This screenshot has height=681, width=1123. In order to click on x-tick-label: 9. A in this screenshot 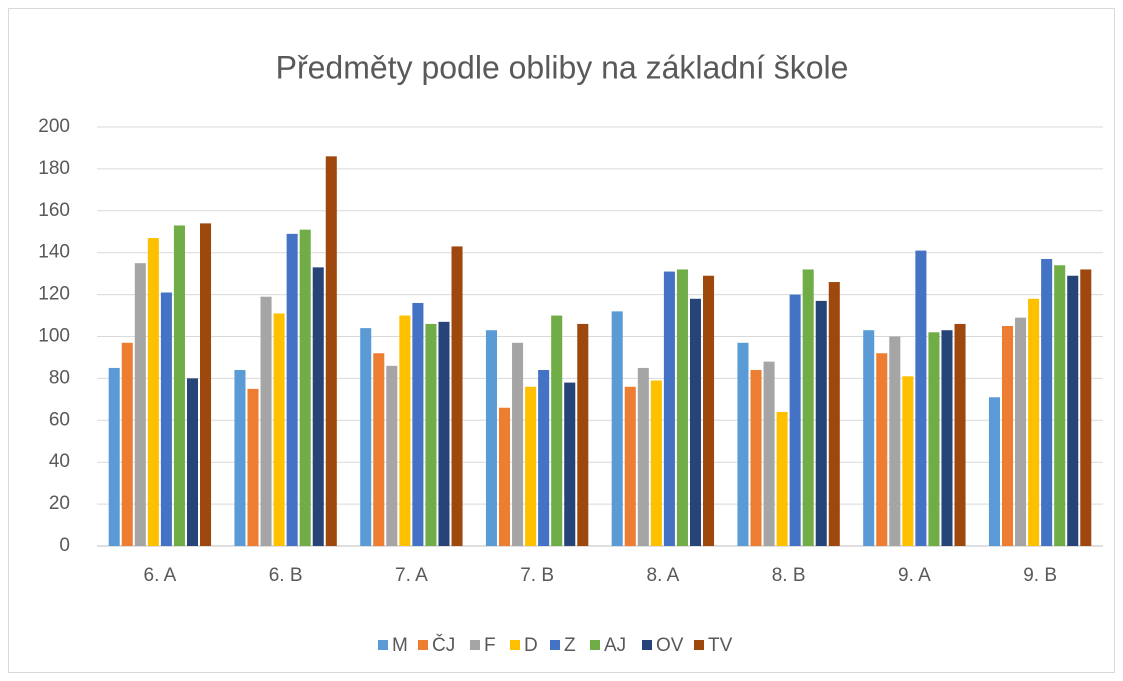, I will do `click(914, 575)`.